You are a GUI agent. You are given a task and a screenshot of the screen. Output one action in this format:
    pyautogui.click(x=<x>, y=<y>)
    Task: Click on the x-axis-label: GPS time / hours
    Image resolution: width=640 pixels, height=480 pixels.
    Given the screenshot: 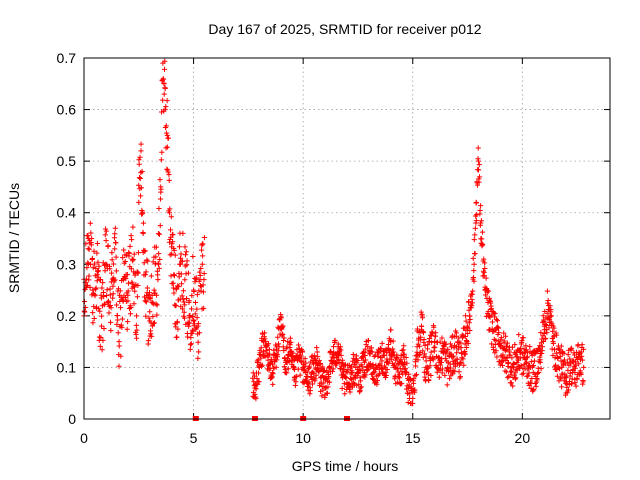 What is the action you would take?
    pyautogui.click(x=345, y=466)
    